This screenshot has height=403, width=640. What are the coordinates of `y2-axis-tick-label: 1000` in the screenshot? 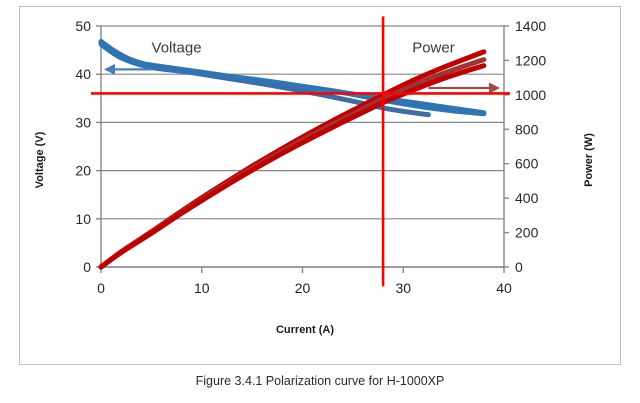 It's located at (530, 95).